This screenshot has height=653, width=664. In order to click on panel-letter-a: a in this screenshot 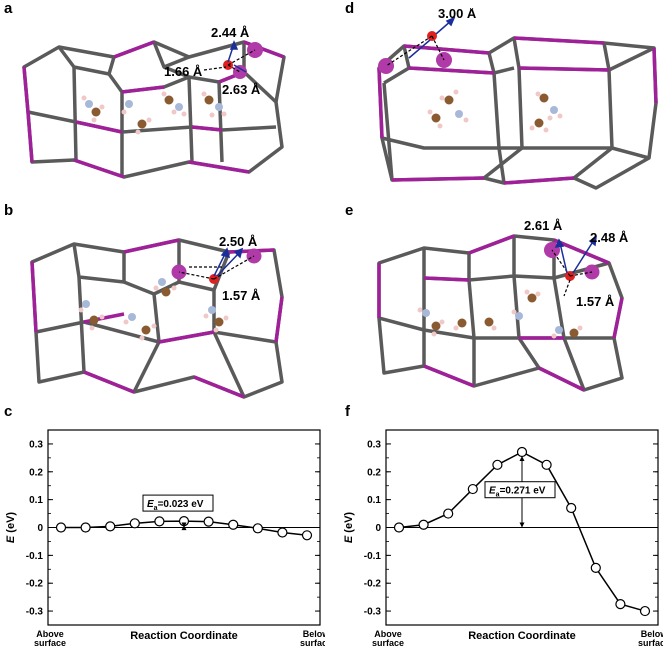, I will do `click(8, 8)`.